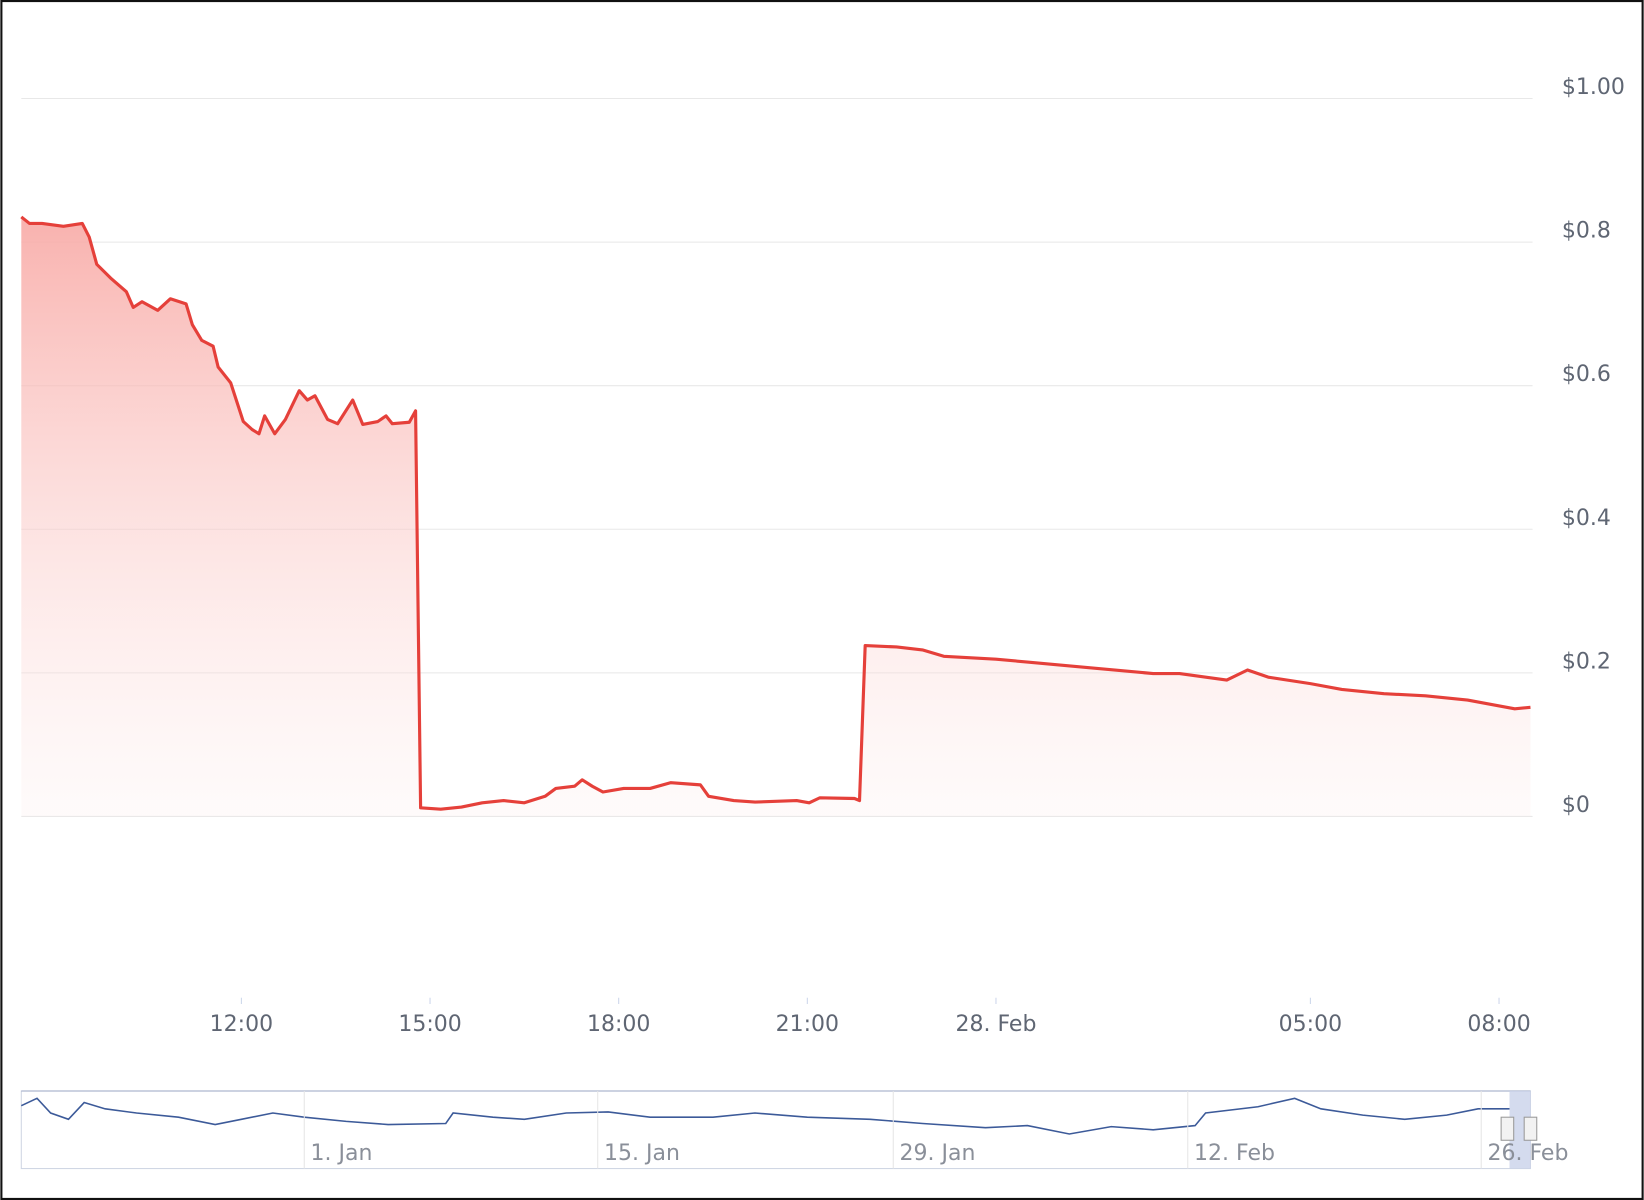 The width and height of the screenshot is (1644, 1200). What do you see at coordinates (429, 1024) in the screenshot?
I see `x-tick-label: 15:00` at bounding box center [429, 1024].